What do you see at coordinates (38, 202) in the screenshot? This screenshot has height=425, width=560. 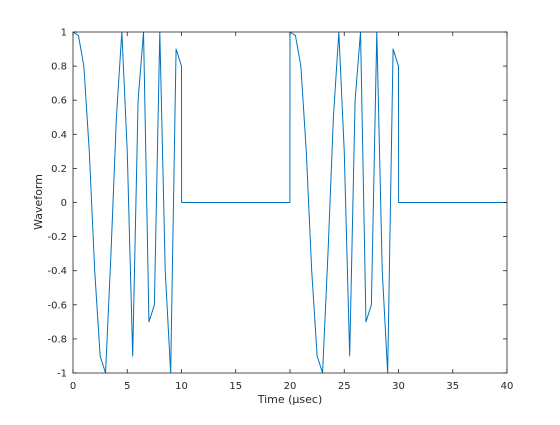 I see `y-axis-label: Waveform` at bounding box center [38, 202].